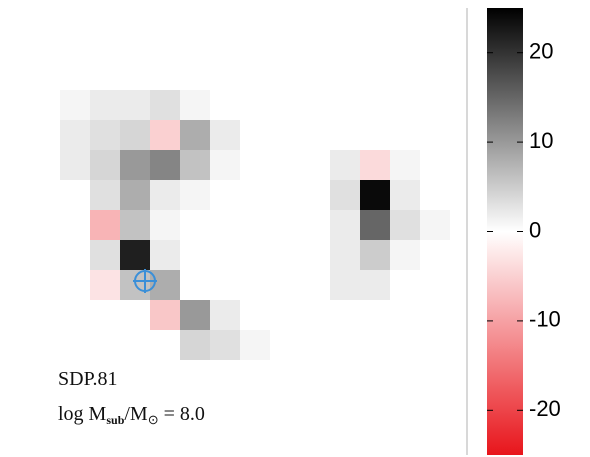 The height and width of the screenshot is (457, 590). Describe the element at coordinates (136, 414) in the screenshot. I see `label-part: /M` at that location.